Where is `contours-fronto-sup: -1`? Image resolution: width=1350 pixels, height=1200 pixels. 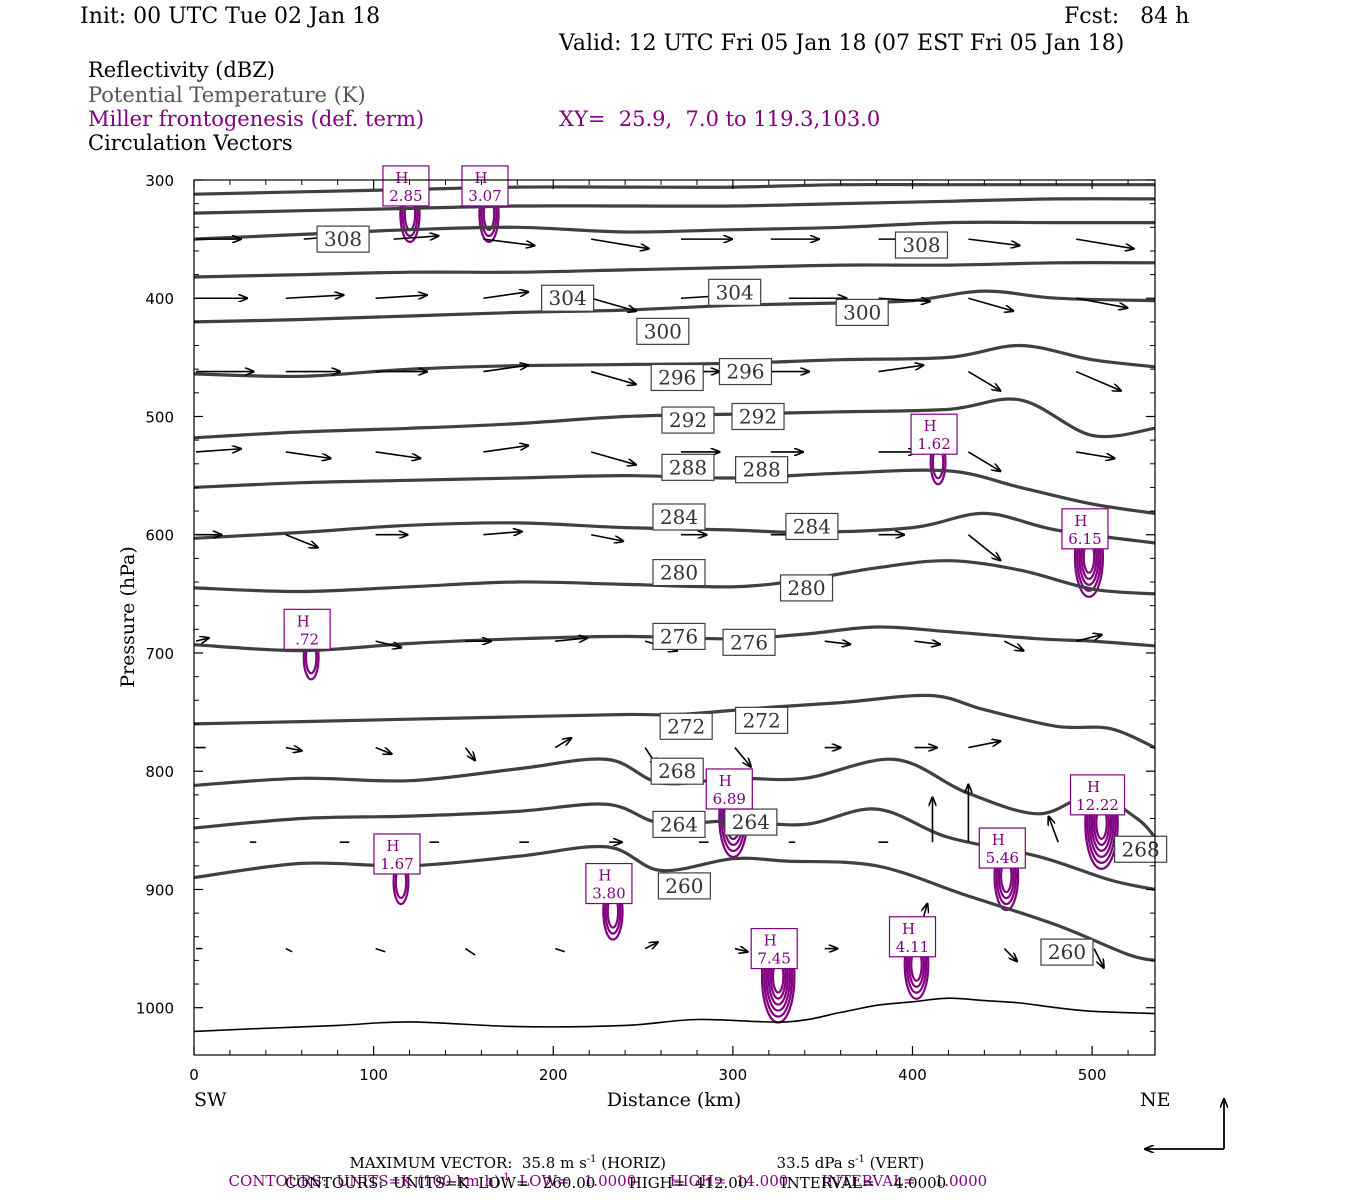
contours-fronto-sup: -1 is located at coordinates (504, 1177).